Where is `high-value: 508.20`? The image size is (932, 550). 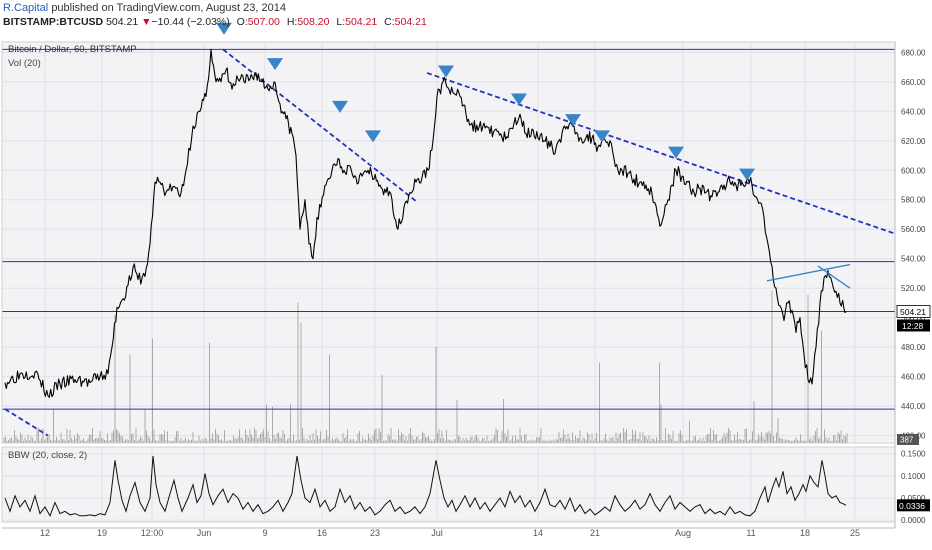
high-value: 508.20 is located at coordinates (313, 22).